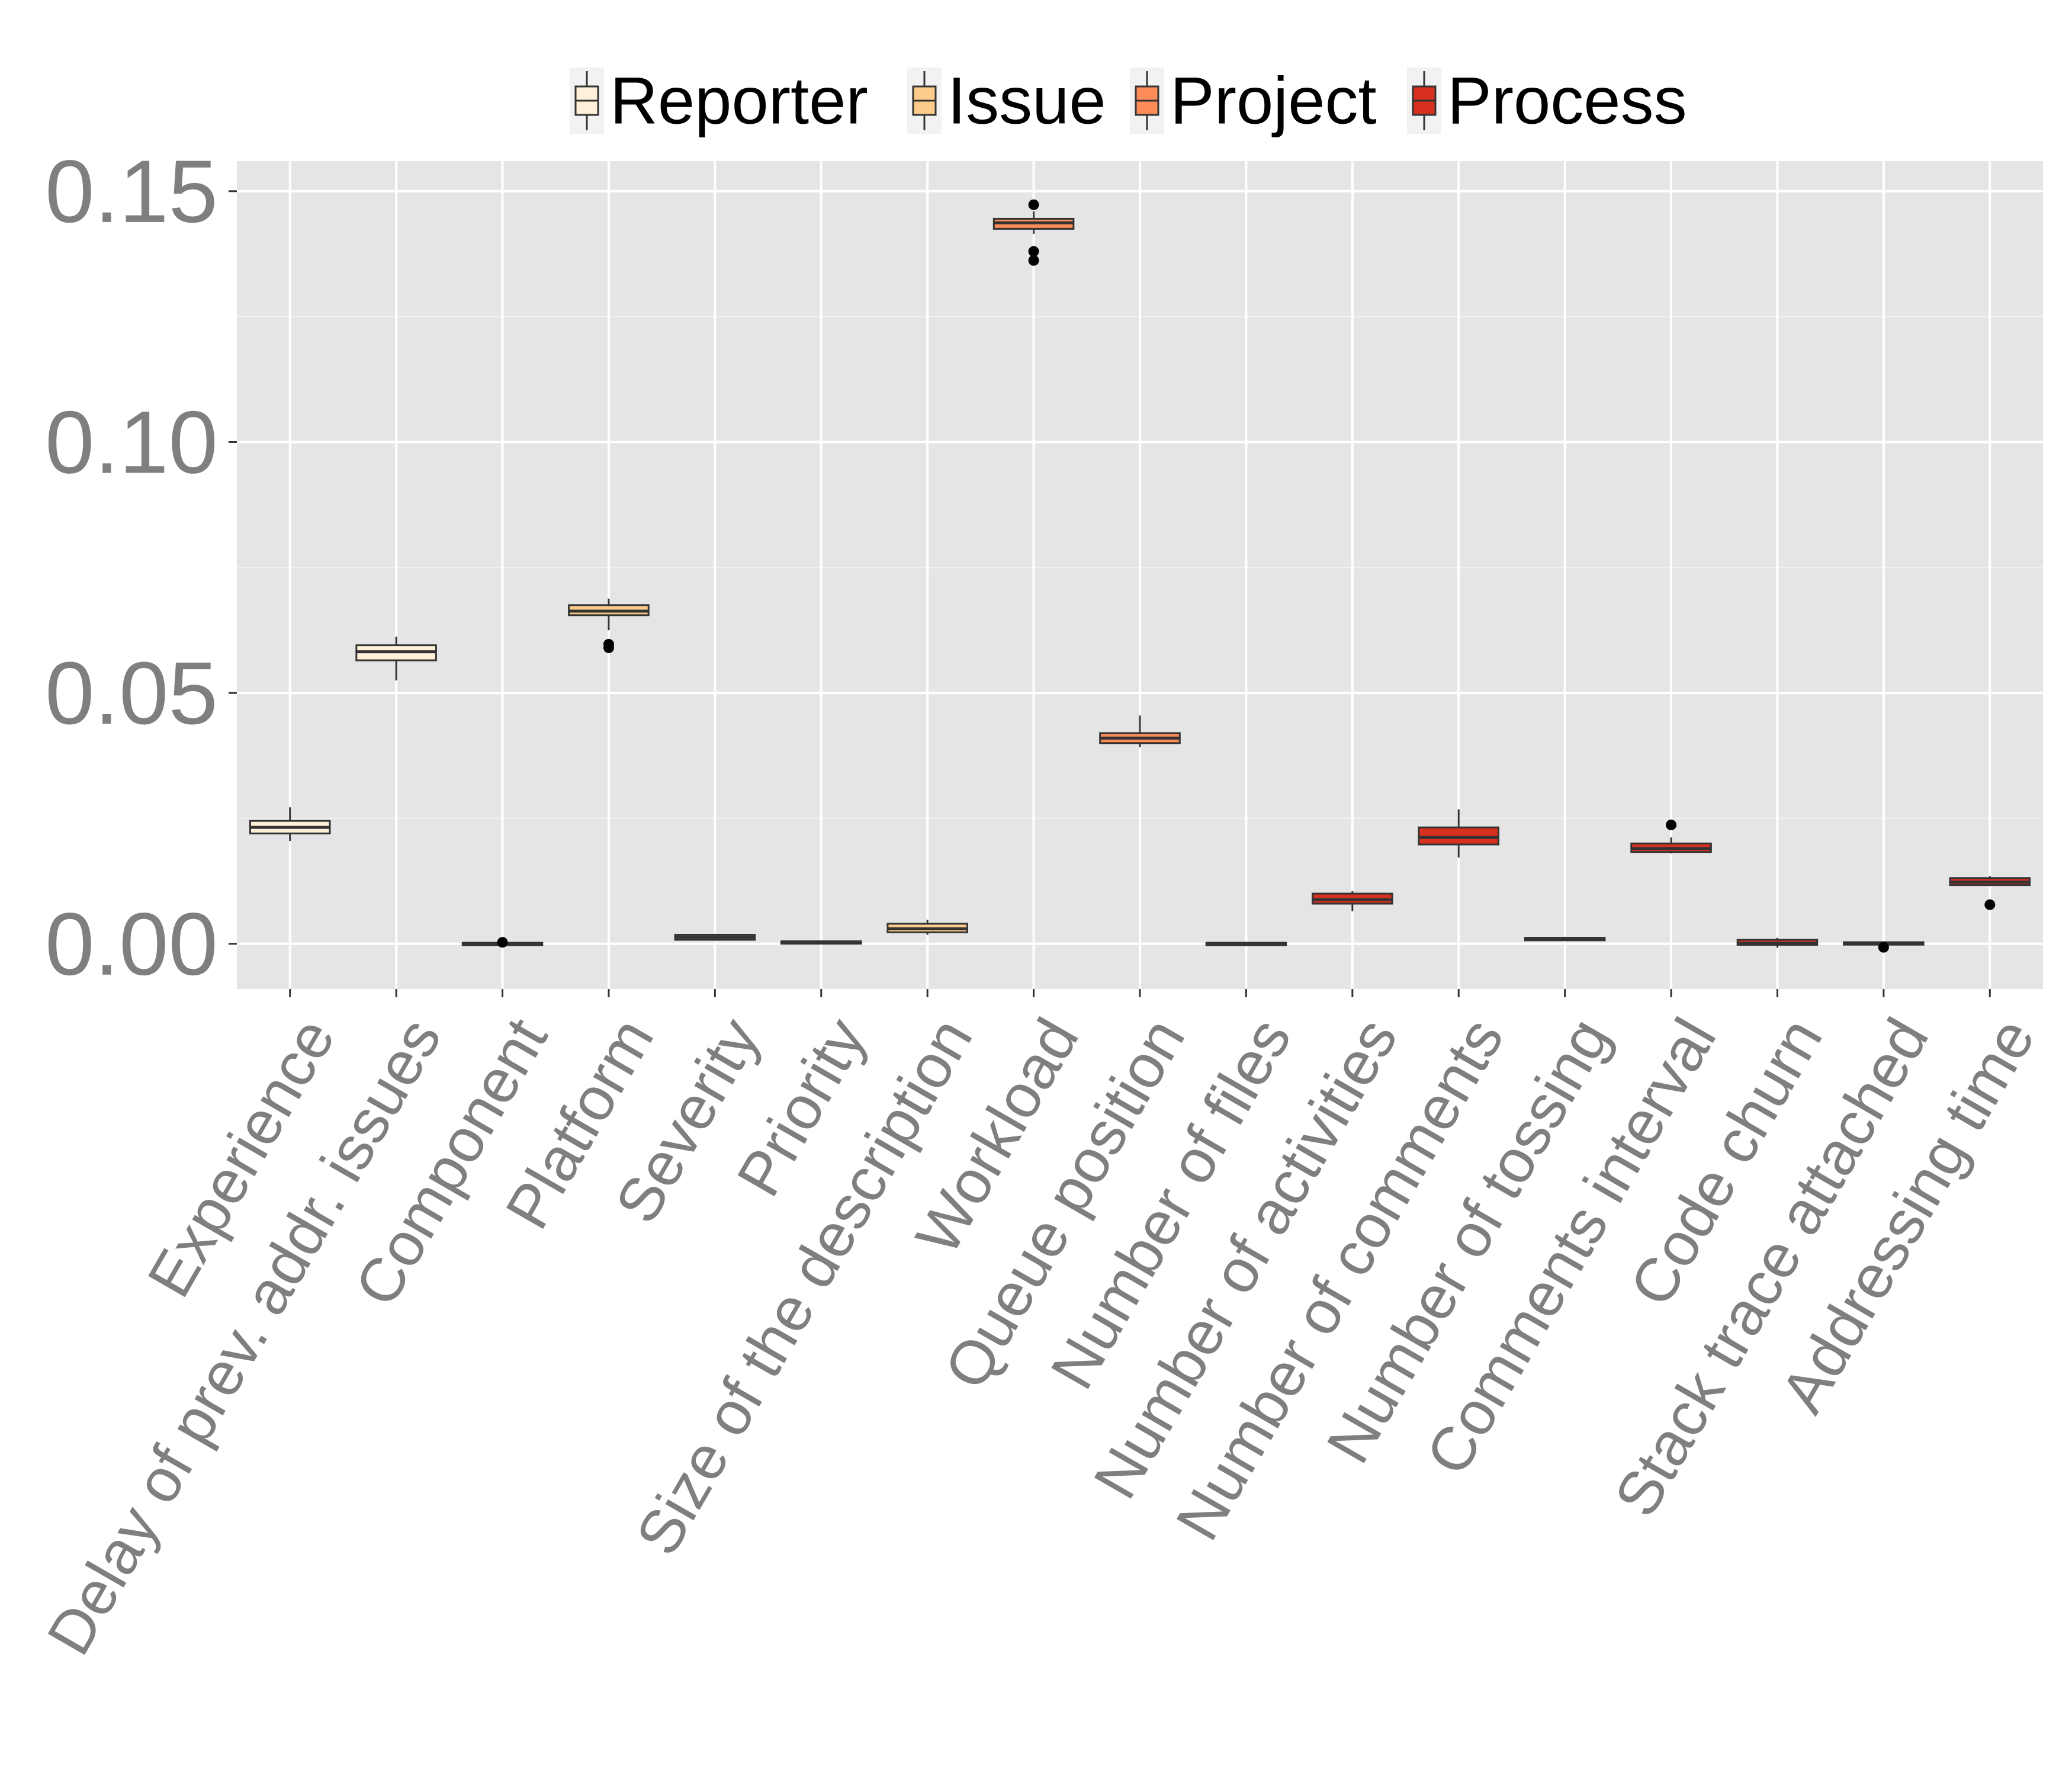 This screenshot has height=1776, width=2072. I want to click on box-size-of-the-description, so click(927, 927).